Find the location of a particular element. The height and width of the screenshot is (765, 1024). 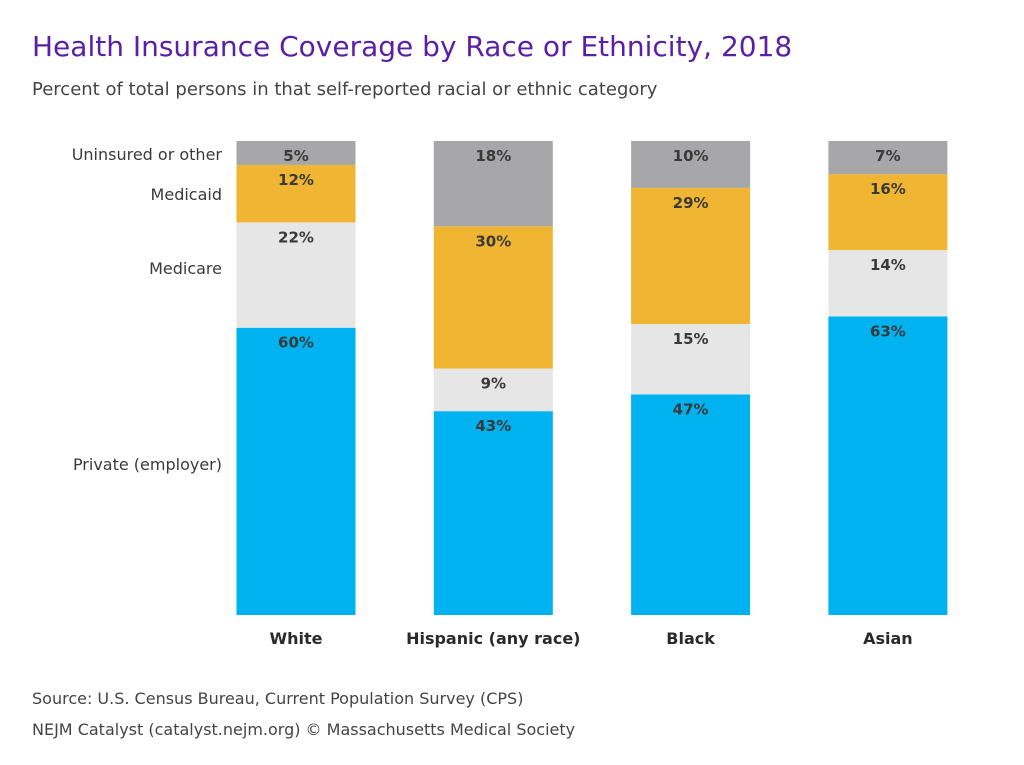

bar-asian-medicare is located at coordinates (888, 283).